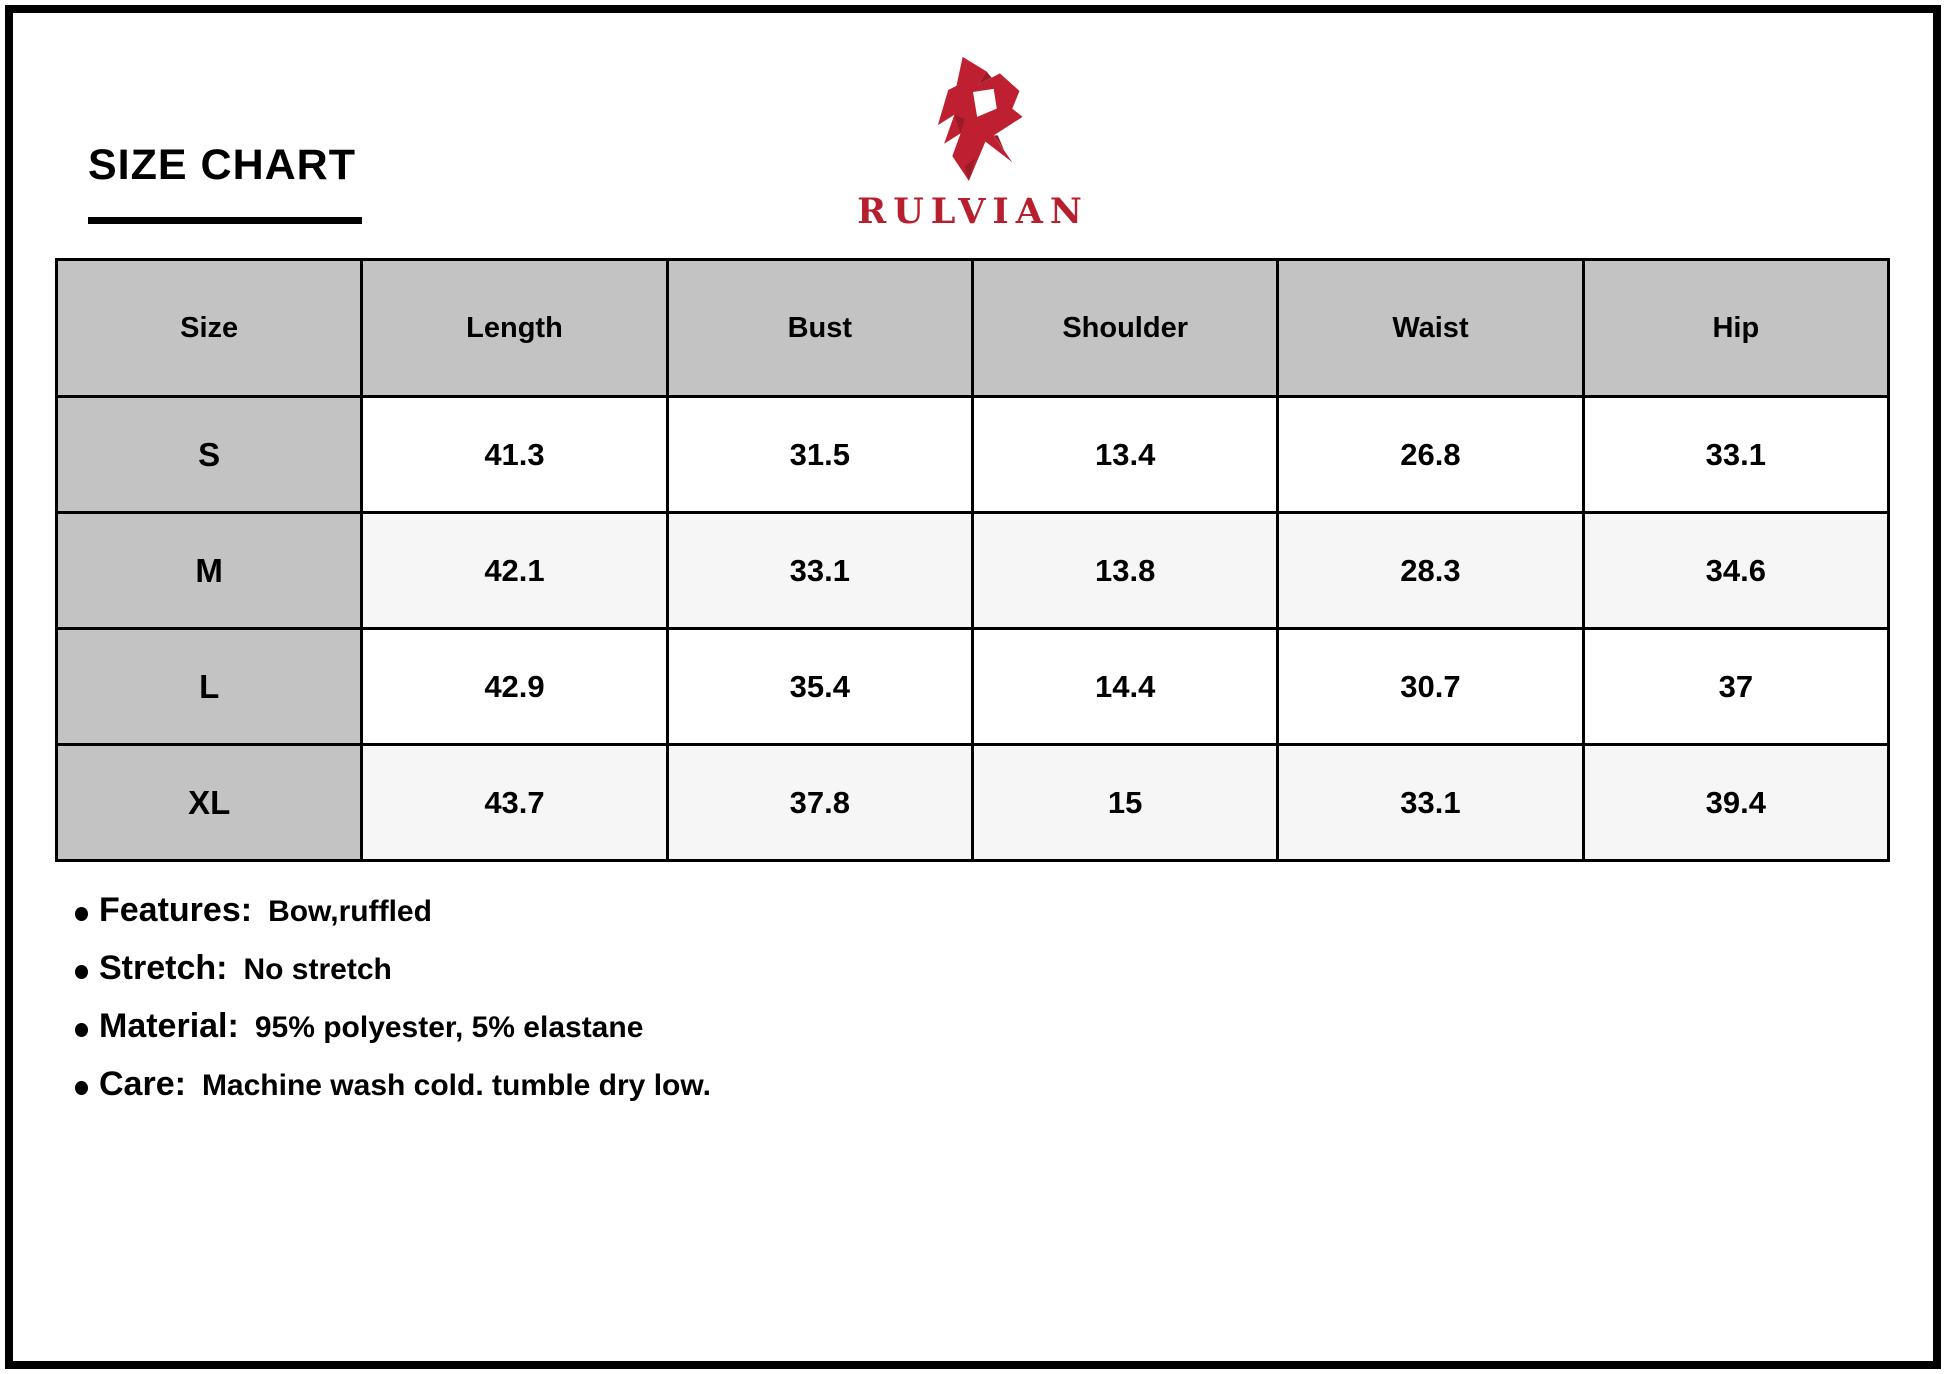  I want to click on detail-label: Material:, so click(169, 1026).